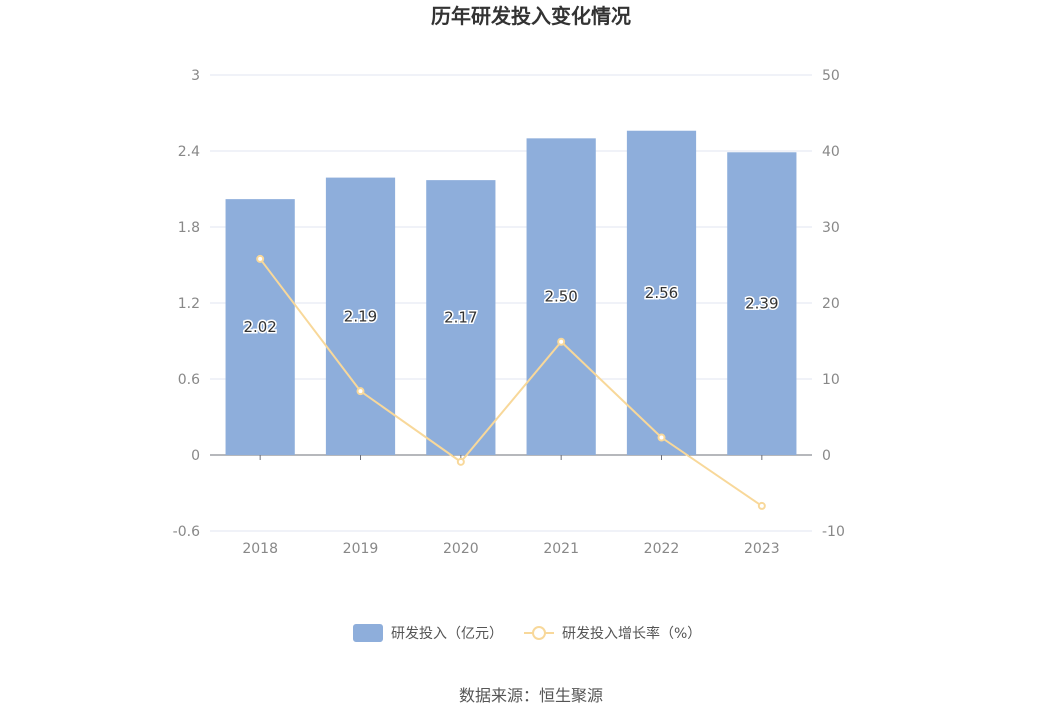 The height and width of the screenshot is (718, 1062). I want to click on left-tick-label: 0.6, so click(189, 380).